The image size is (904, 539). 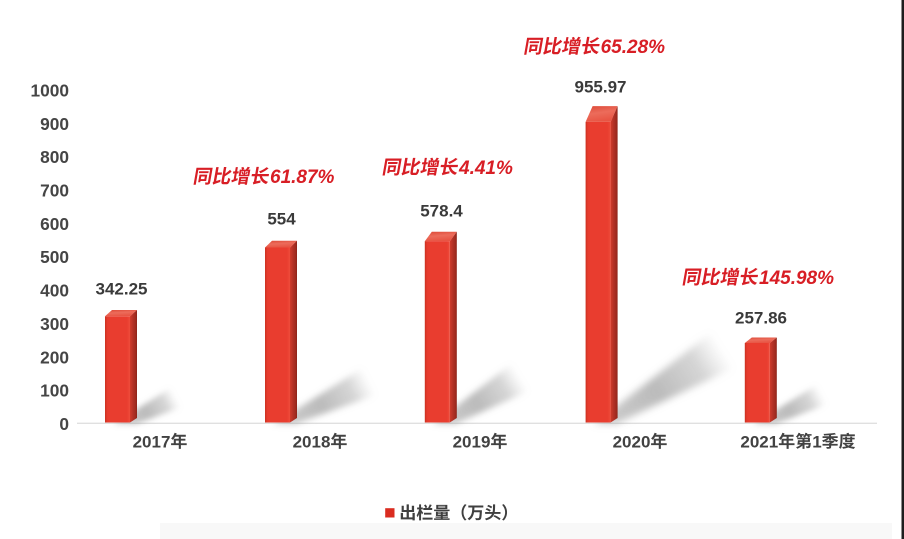 What do you see at coordinates (761, 318) in the screenshot?
I see `svg-text: 257.86` at bounding box center [761, 318].